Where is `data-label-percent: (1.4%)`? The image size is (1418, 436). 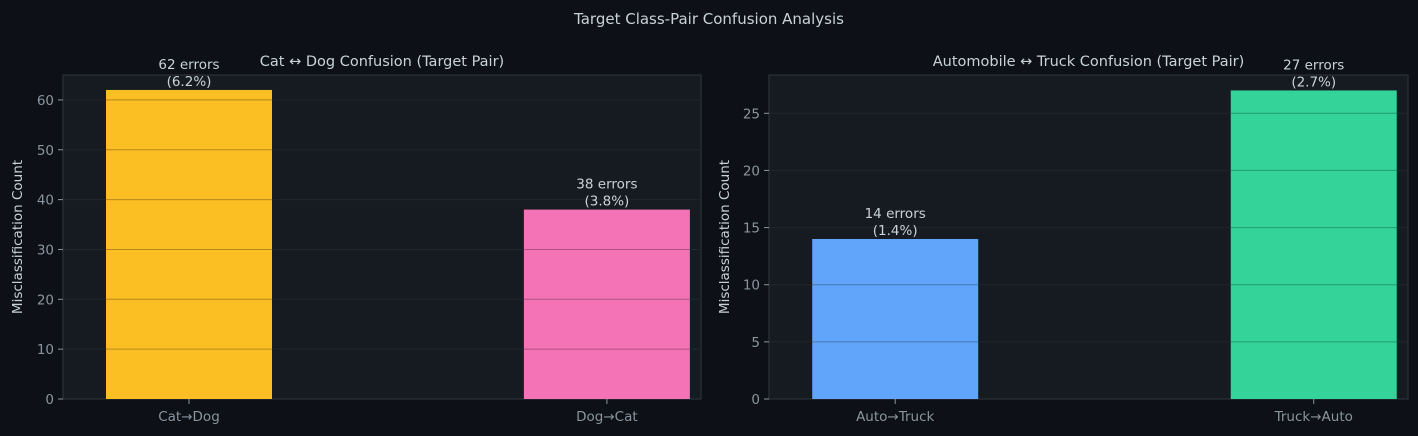 data-label-percent: (1.4%) is located at coordinates (895, 231).